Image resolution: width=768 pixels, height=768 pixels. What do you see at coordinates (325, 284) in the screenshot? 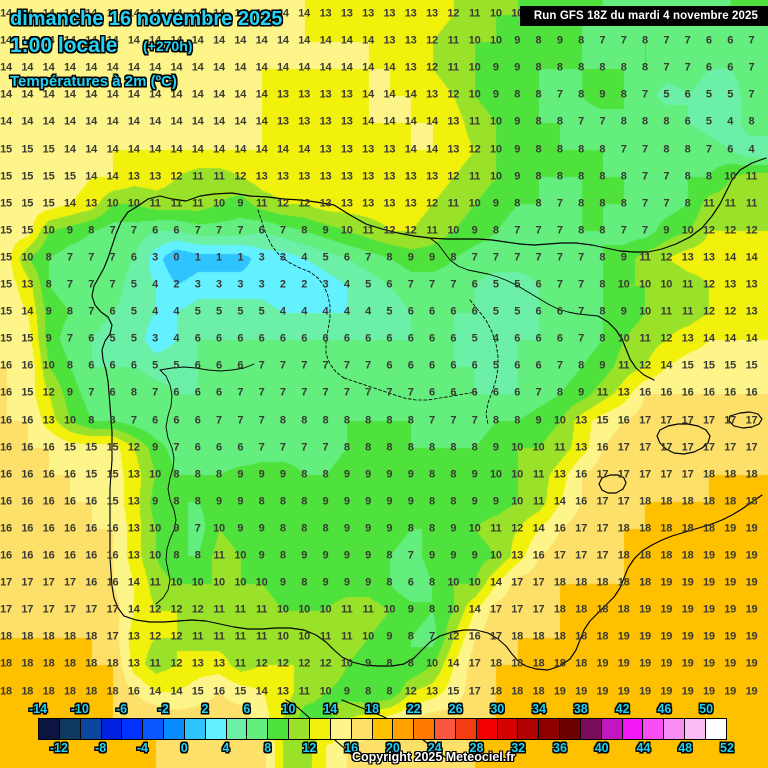
I see `grid-temperature-value: 3` at bounding box center [325, 284].